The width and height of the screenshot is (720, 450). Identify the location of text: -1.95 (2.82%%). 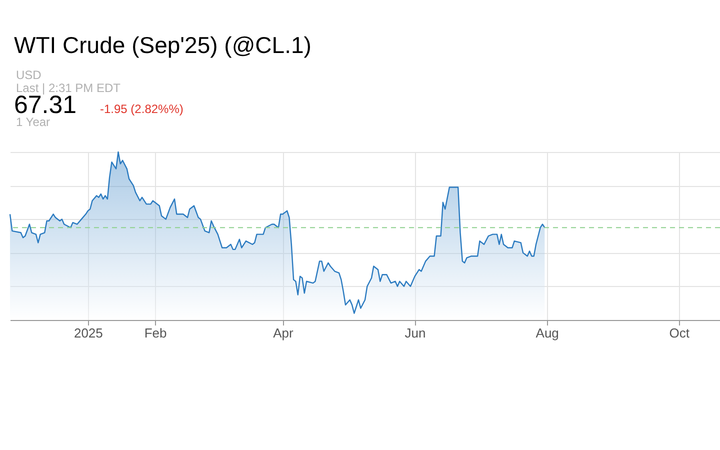
(142, 109).